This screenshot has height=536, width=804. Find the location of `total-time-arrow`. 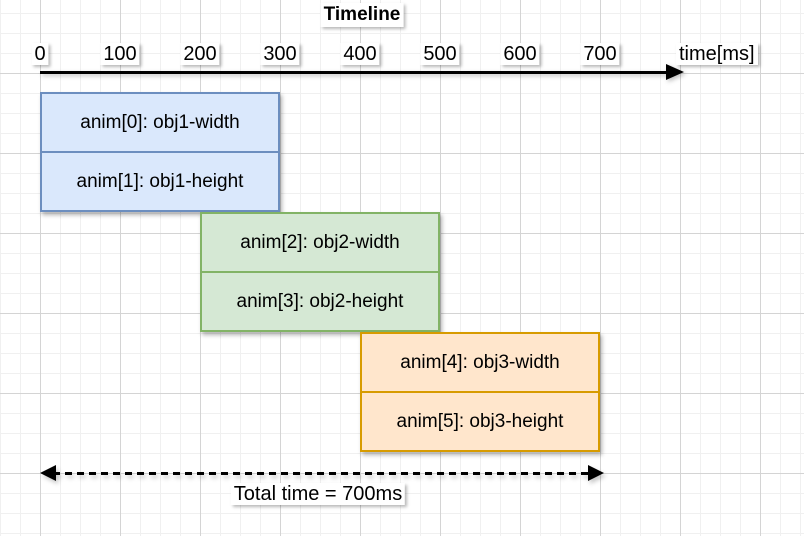

total-time-arrow is located at coordinates (322, 473).